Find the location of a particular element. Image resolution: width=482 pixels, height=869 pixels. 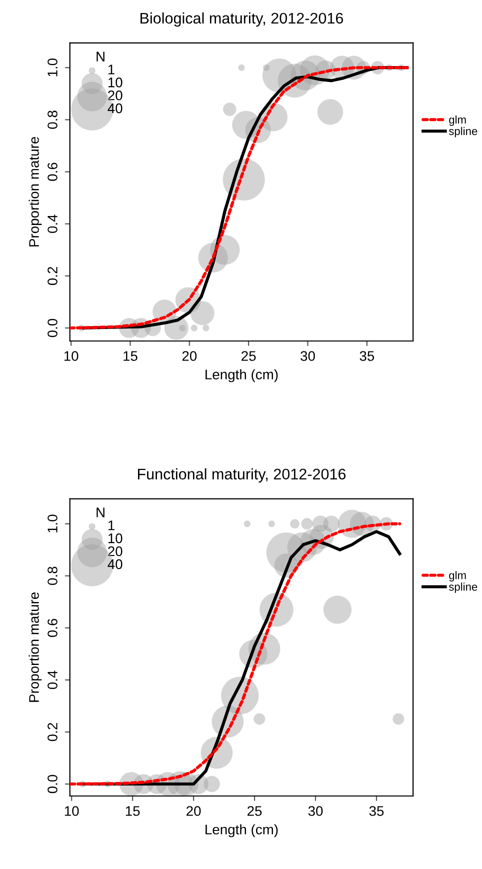

chart-title: Functional maturity, 2012-2016 is located at coordinates (242, 475).